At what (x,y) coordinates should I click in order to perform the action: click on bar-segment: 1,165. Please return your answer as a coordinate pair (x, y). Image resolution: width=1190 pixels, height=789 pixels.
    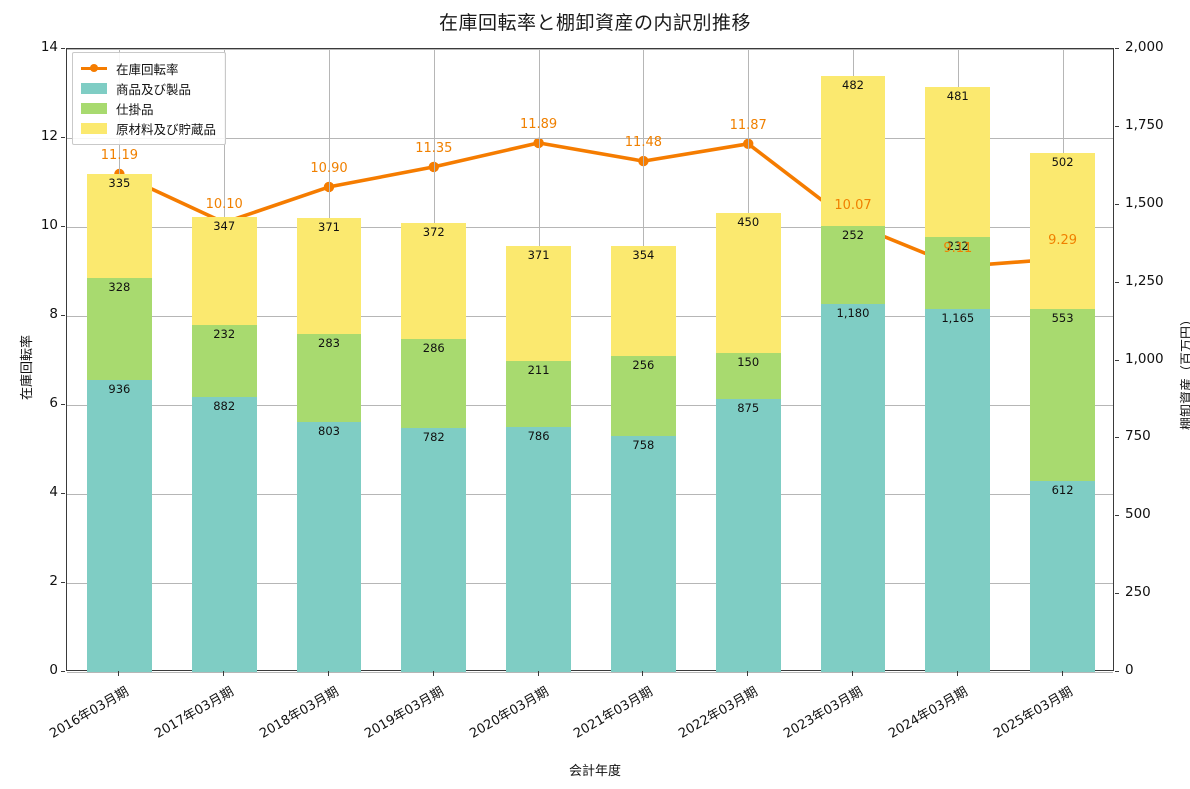
    Looking at the image, I should click on (958, 490).